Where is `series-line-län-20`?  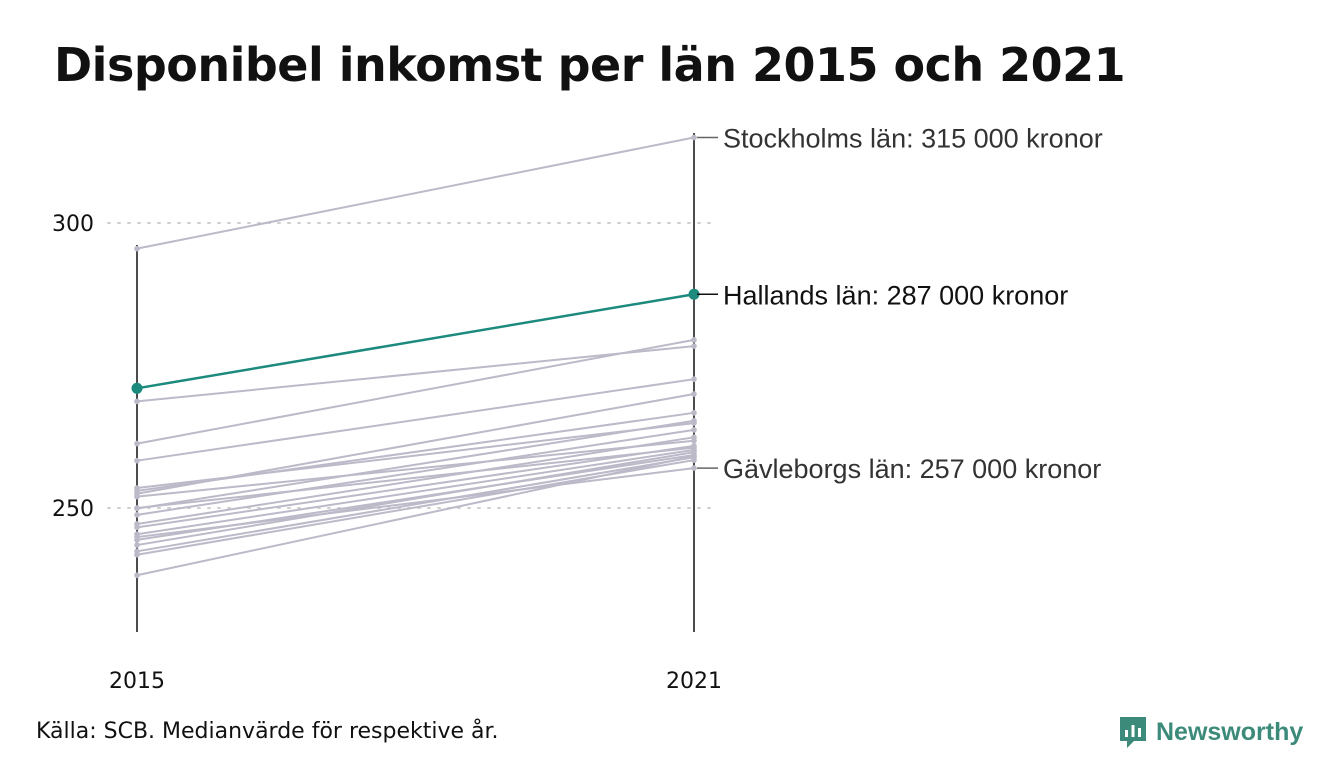
series-line-län-20 is located at coordinates (415, 516).